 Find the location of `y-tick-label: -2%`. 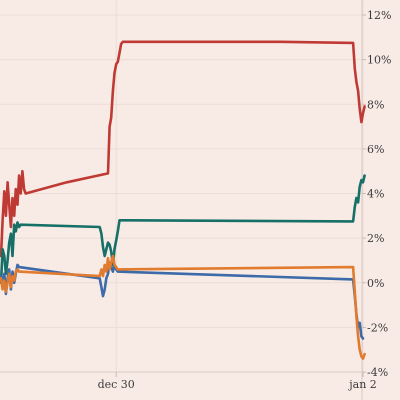

y-tick-label: -2% is located at coordinates (377, 327).